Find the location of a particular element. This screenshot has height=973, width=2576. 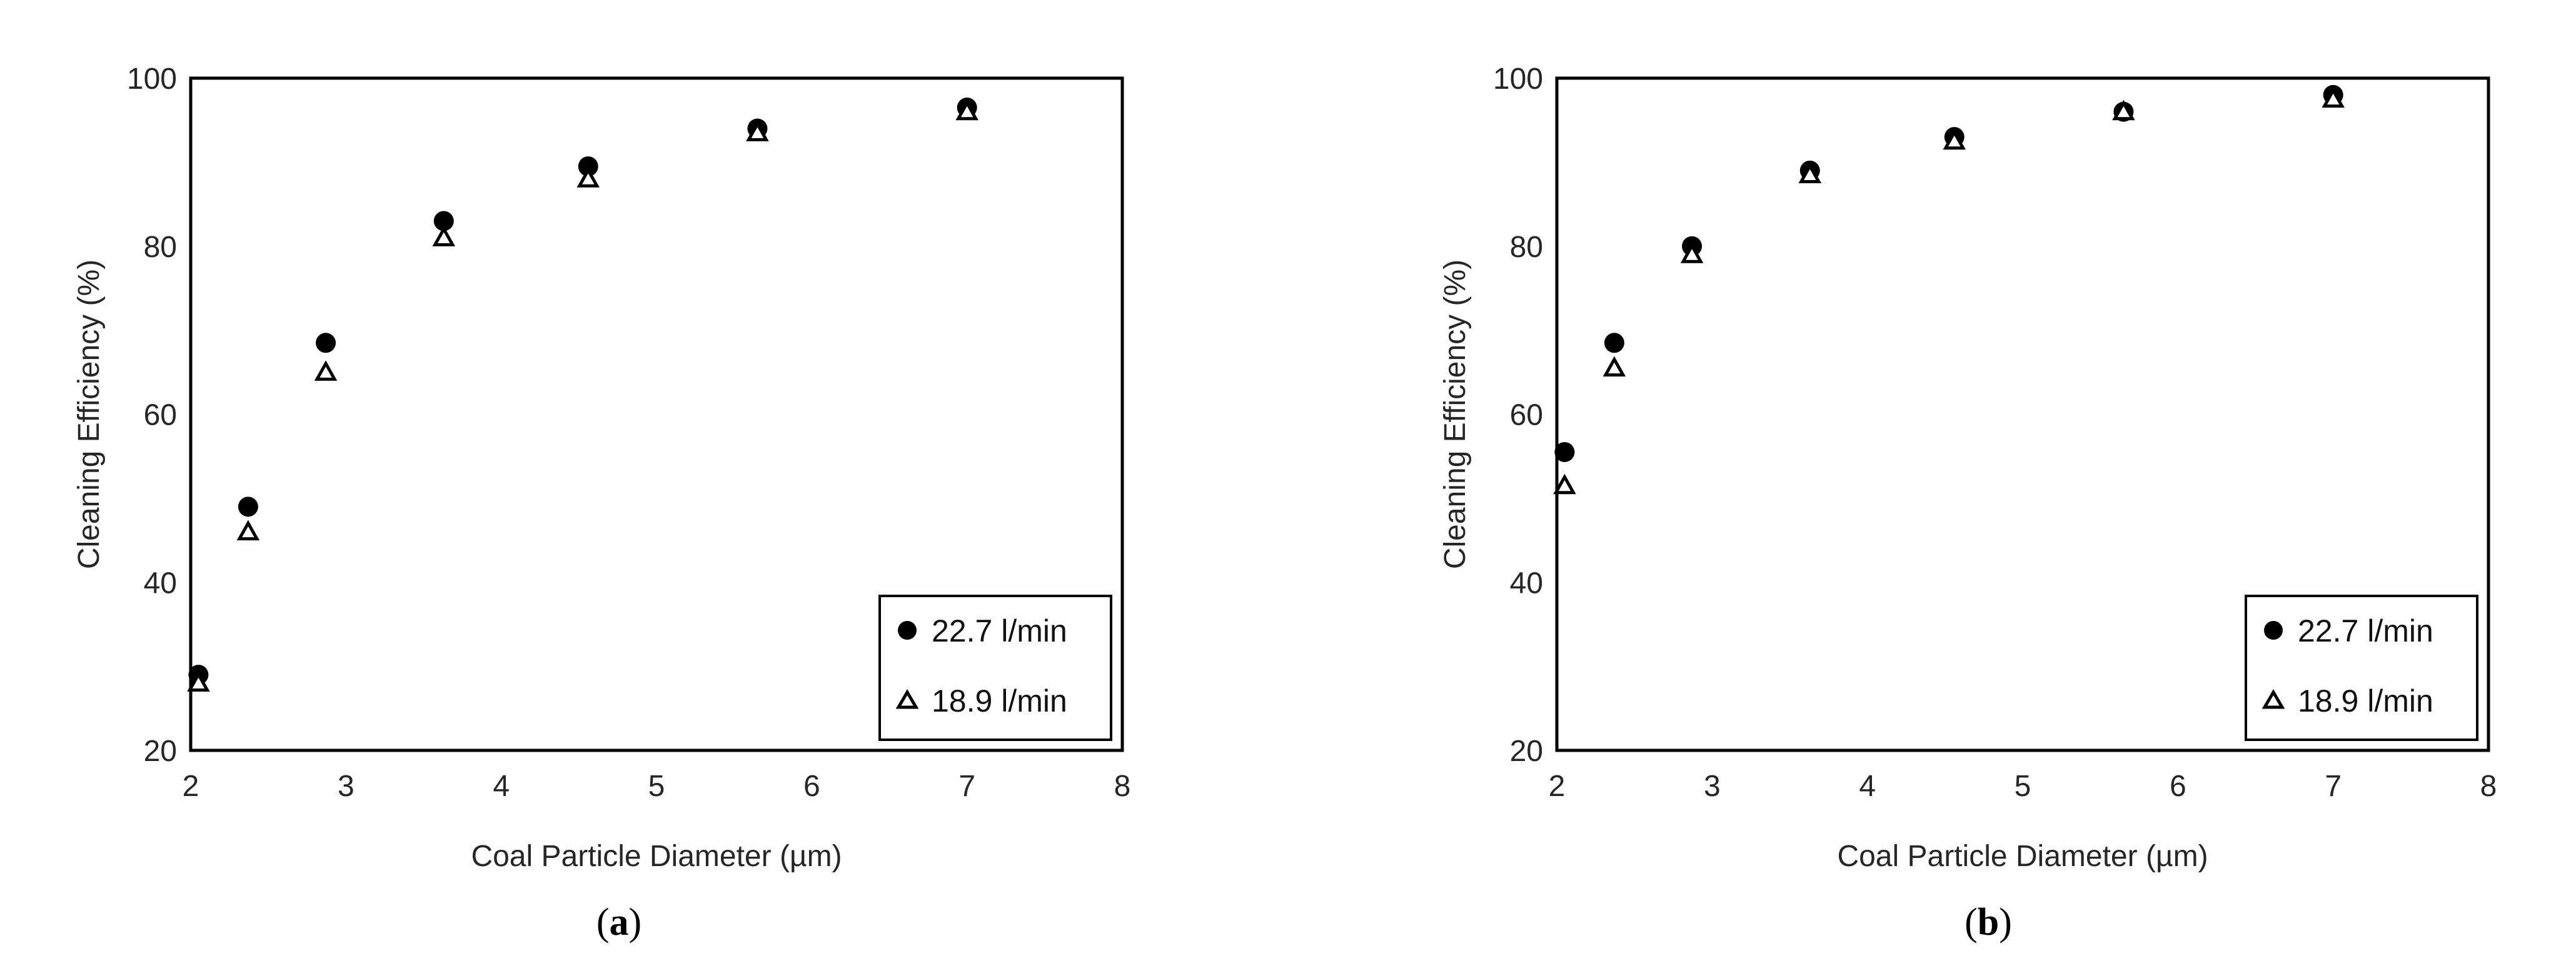

panel-letter-b: b is located at coordinates (1988, 922).